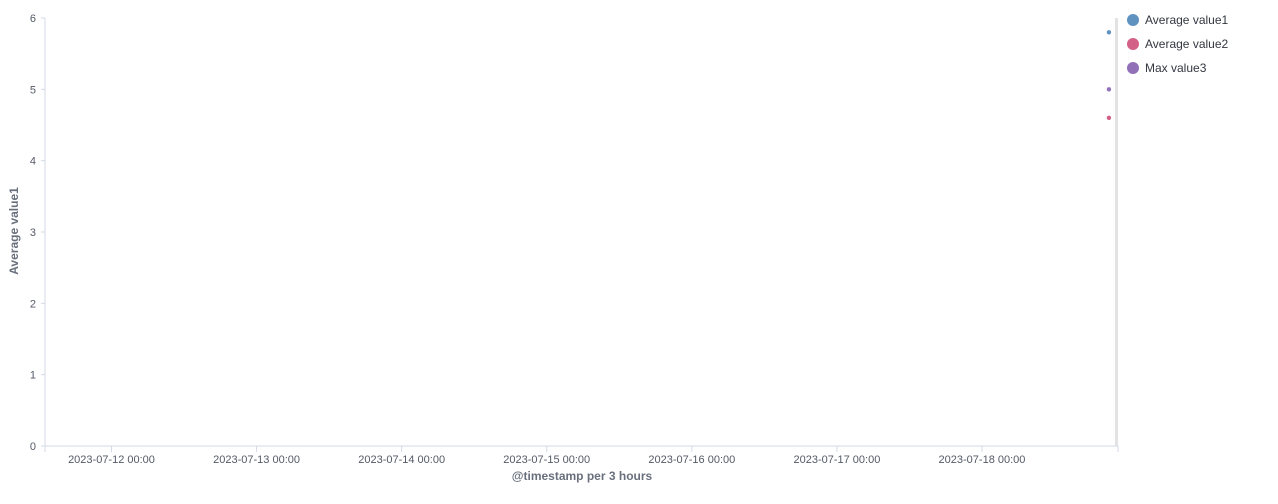  What do you see at coordinates (546, 460) in the screenshot?
I see `x-tick-label: 2023-07-15 00:00` at bounding box center [546, 460].